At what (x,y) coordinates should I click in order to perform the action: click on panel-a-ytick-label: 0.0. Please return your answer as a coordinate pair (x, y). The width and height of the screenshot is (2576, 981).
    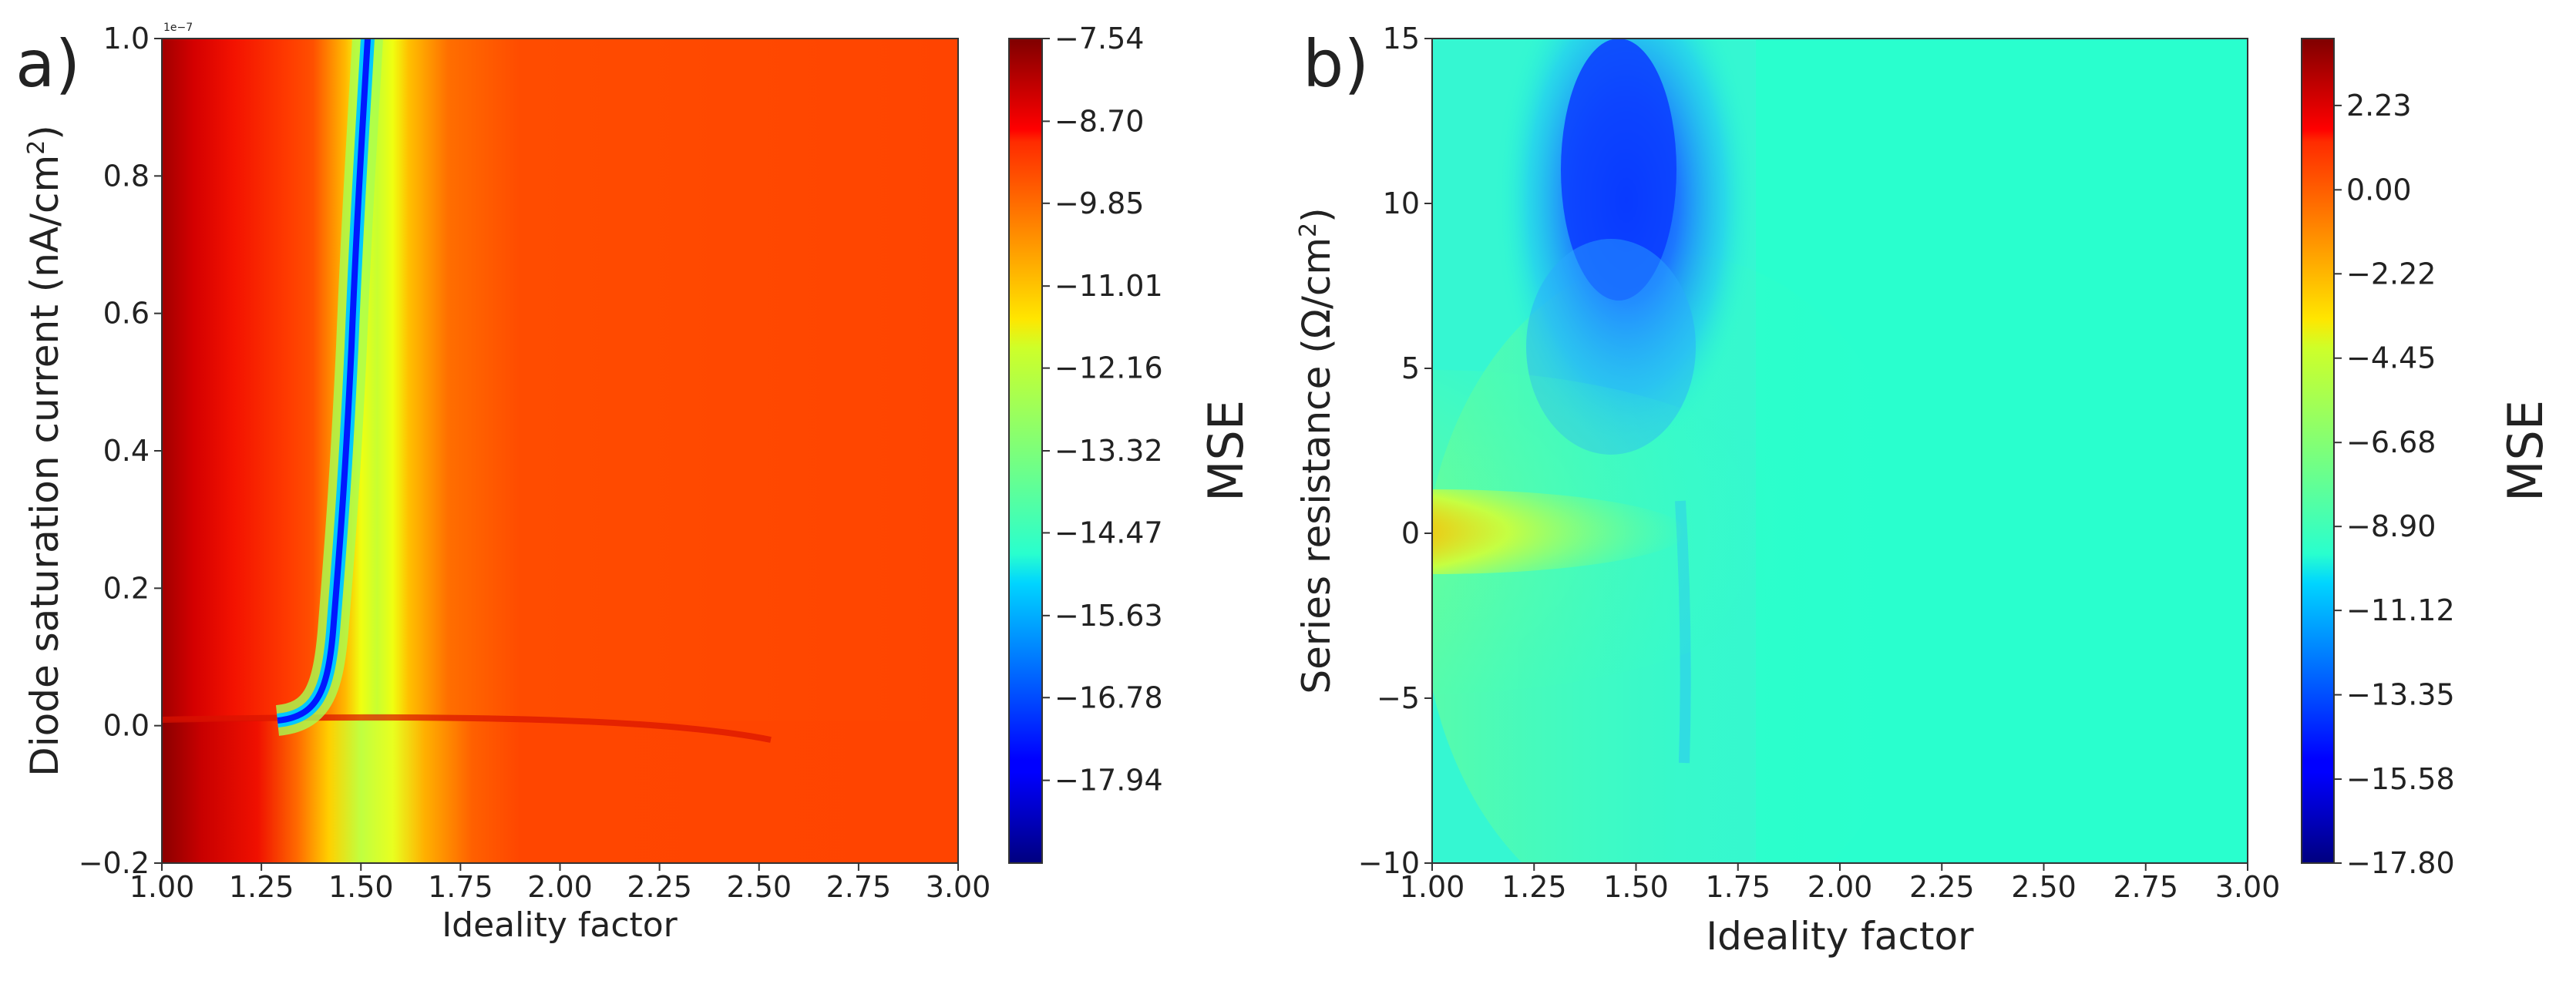
    Looking at the image, I should click on (126, 726).